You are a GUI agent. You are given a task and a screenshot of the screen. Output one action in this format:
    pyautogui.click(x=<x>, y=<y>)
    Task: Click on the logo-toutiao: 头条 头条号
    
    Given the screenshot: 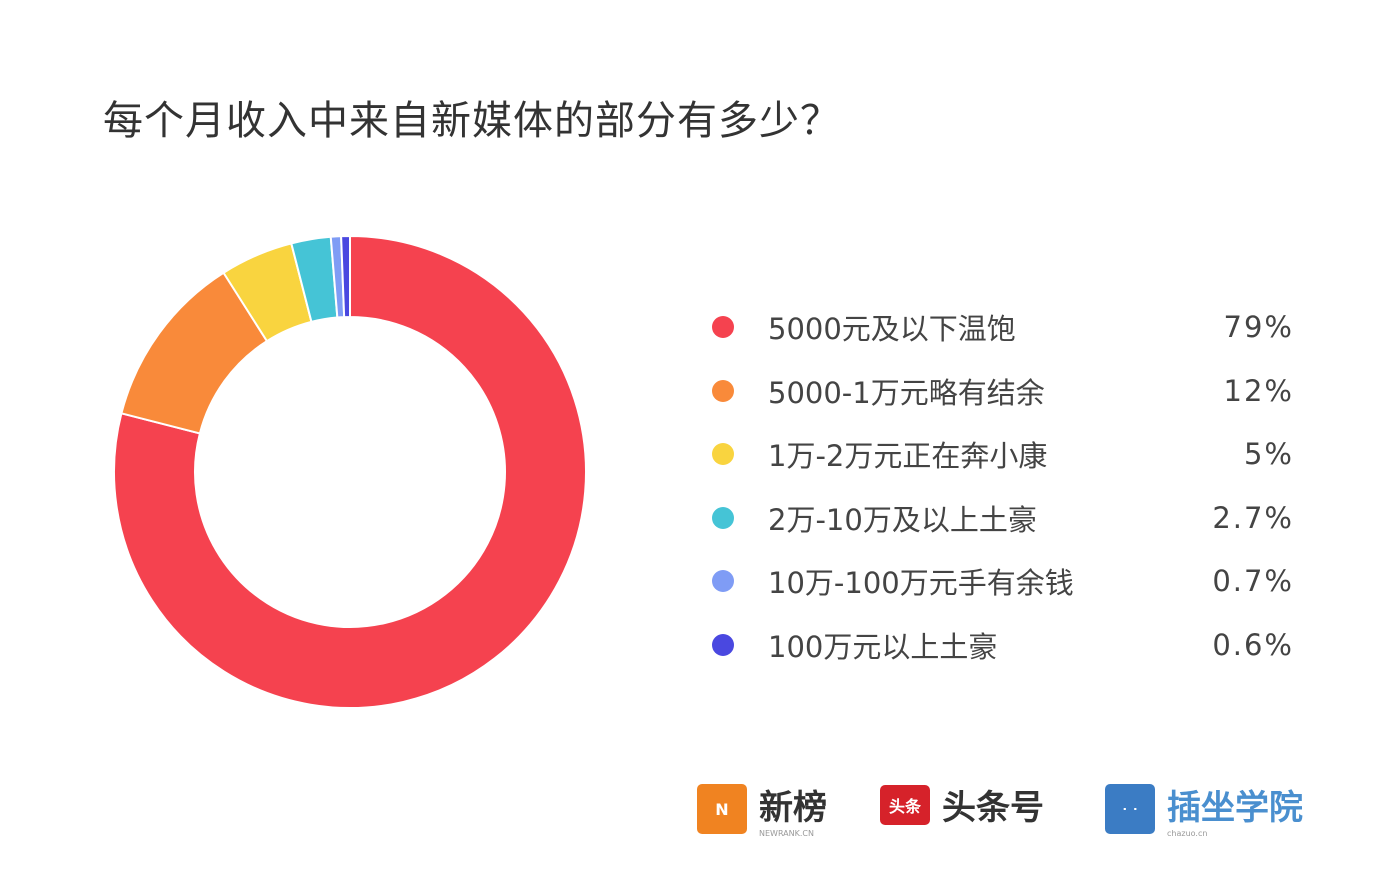 What is the action you would take?
    pyautogui.click(x=962, y=804)
    